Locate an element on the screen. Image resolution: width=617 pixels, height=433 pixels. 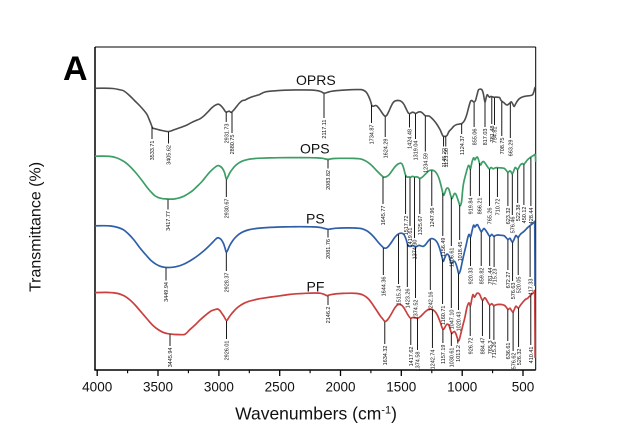
svg-text: 1319.04 is located at coordinates (417, 151).